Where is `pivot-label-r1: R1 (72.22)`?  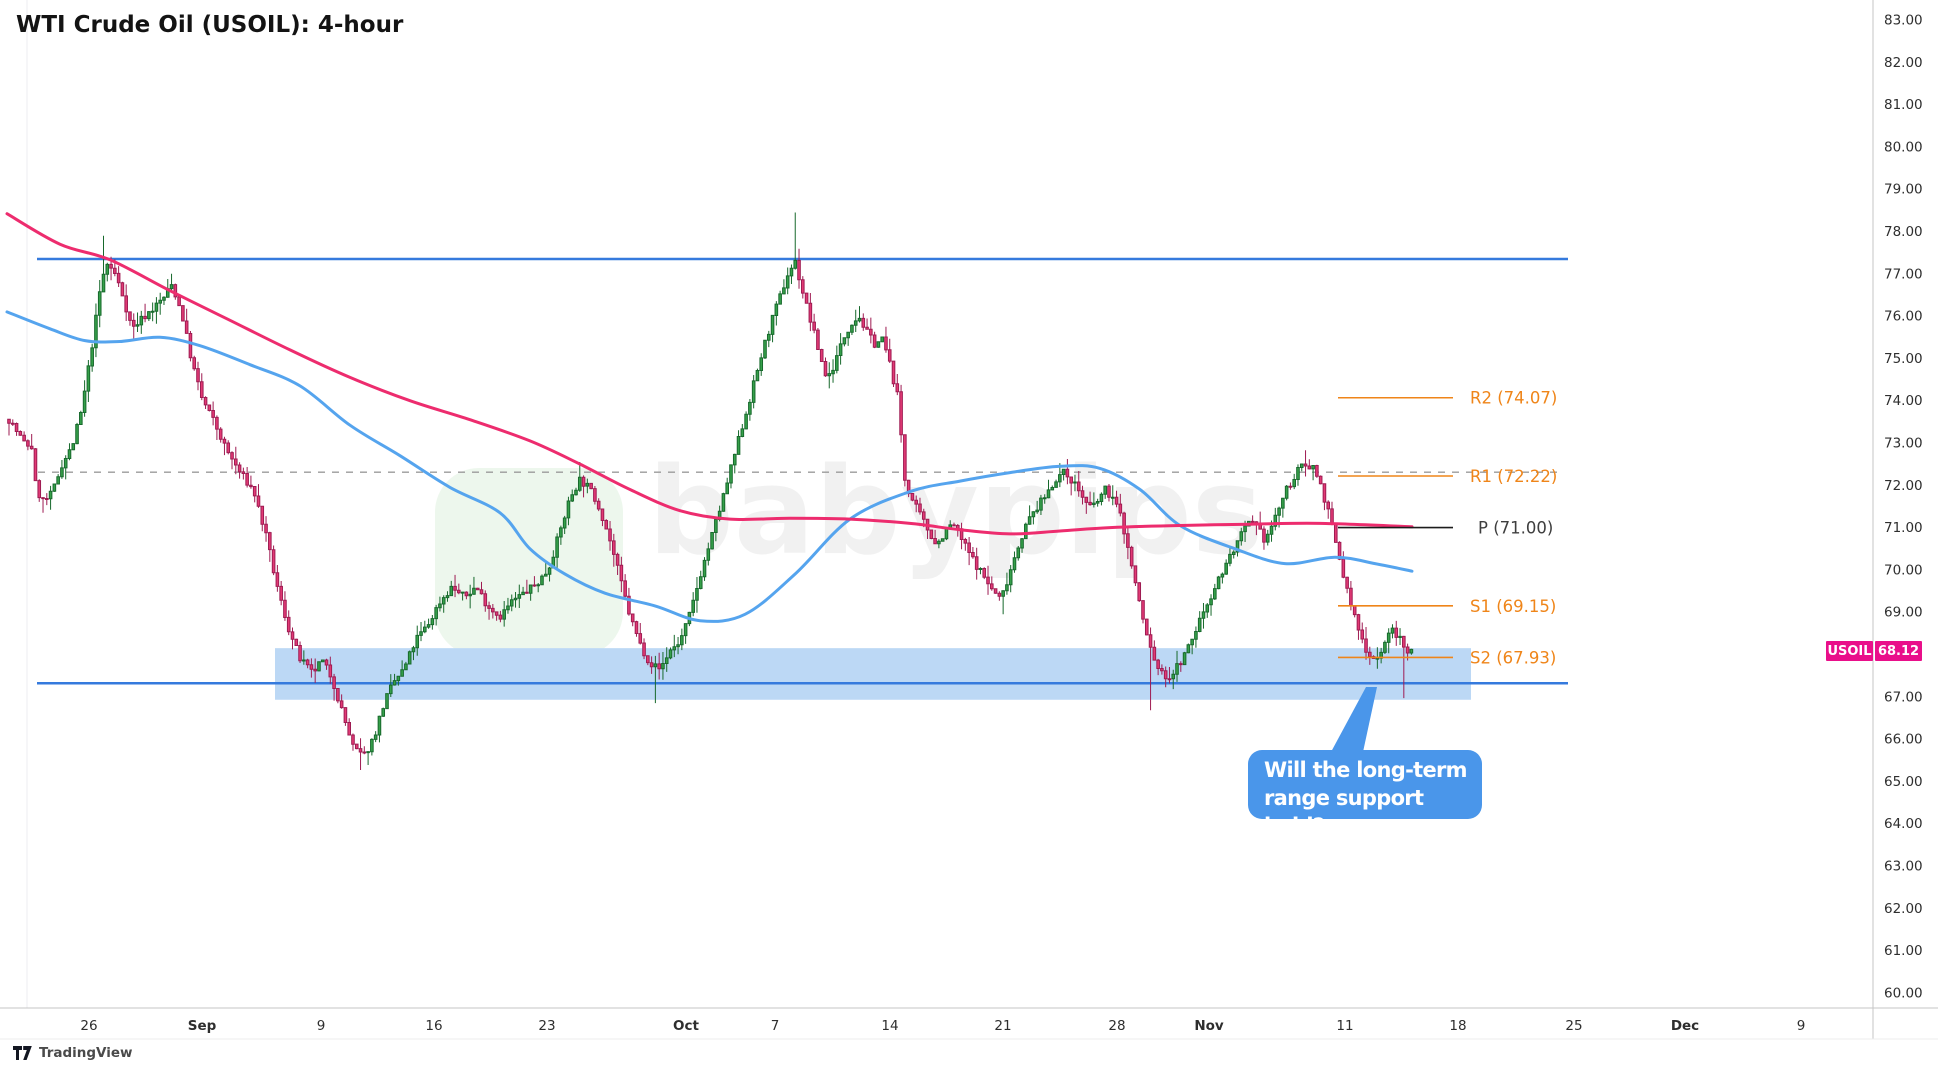
pivot-label-r1: R1 (72.22) is located at coordinates (1513, 476).